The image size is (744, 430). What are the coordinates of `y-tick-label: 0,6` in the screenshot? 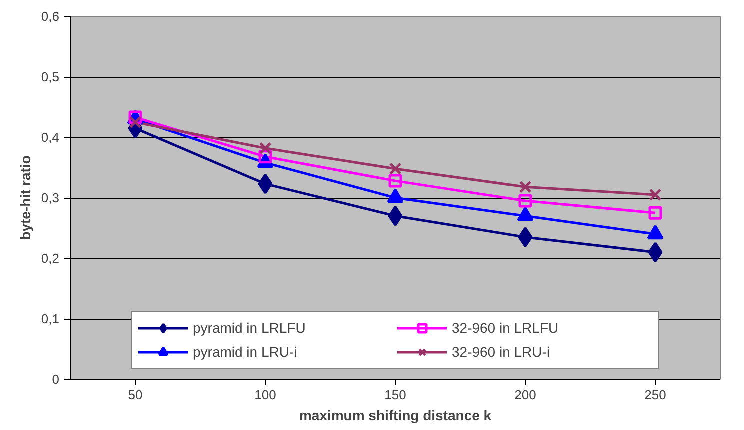 It's located at (50, 16).